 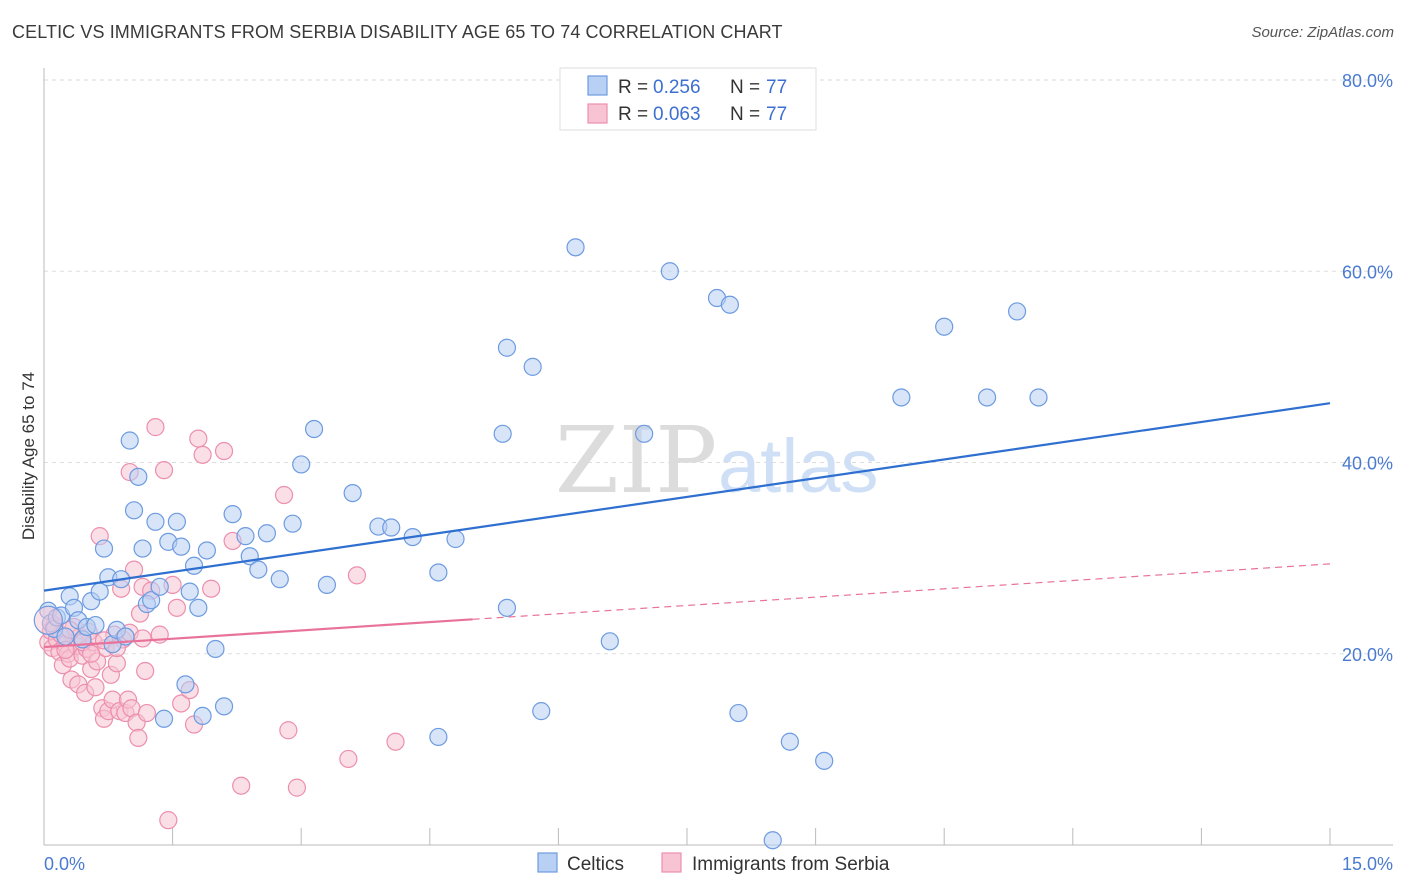 I want to click on x-tick-label: 15.0%, so click(x=1367, y=864).